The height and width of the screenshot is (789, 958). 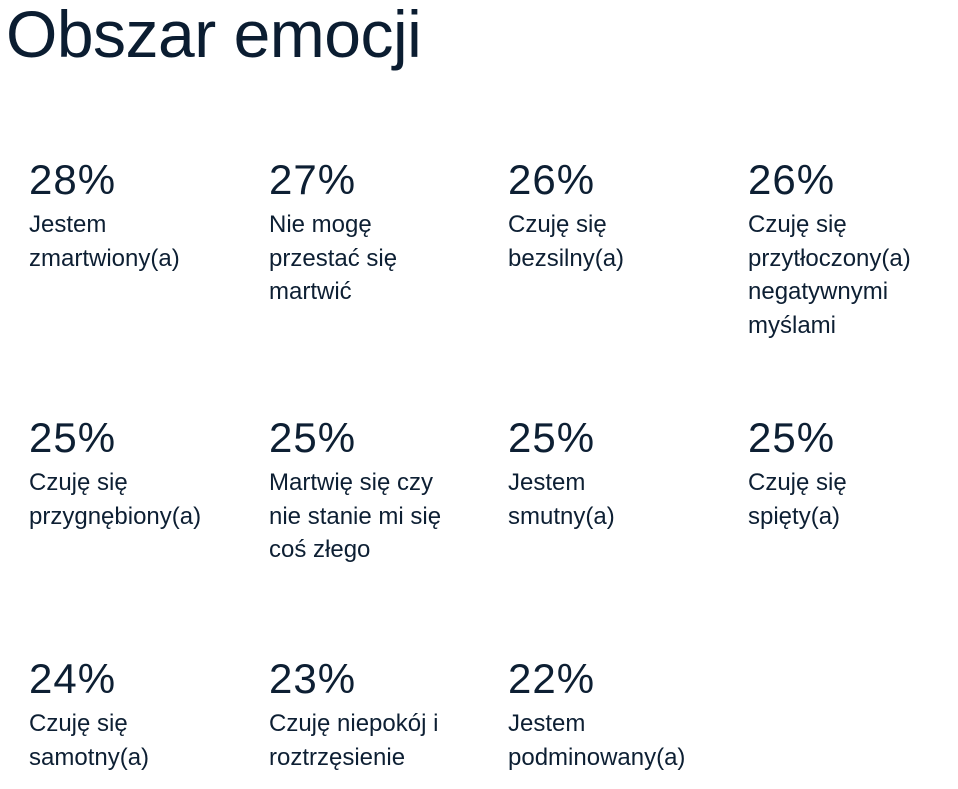 What do you see at coordinates (214, 35) in the screenshot?
I see `page-title: Obszar emocji` at bounding box center [214, 35].